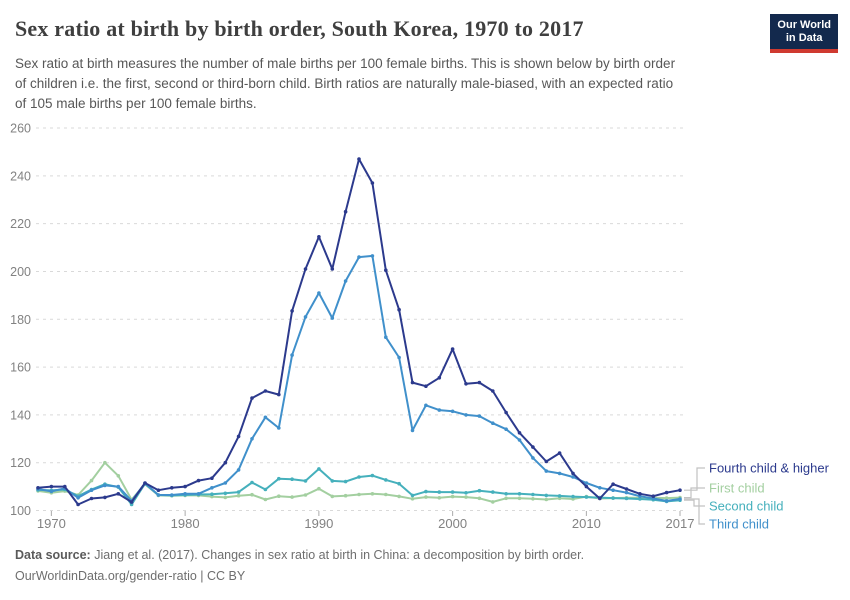 This screenshot has height=600, width=850. I want to click on data-point-second-child-1993, so click(359, 477).